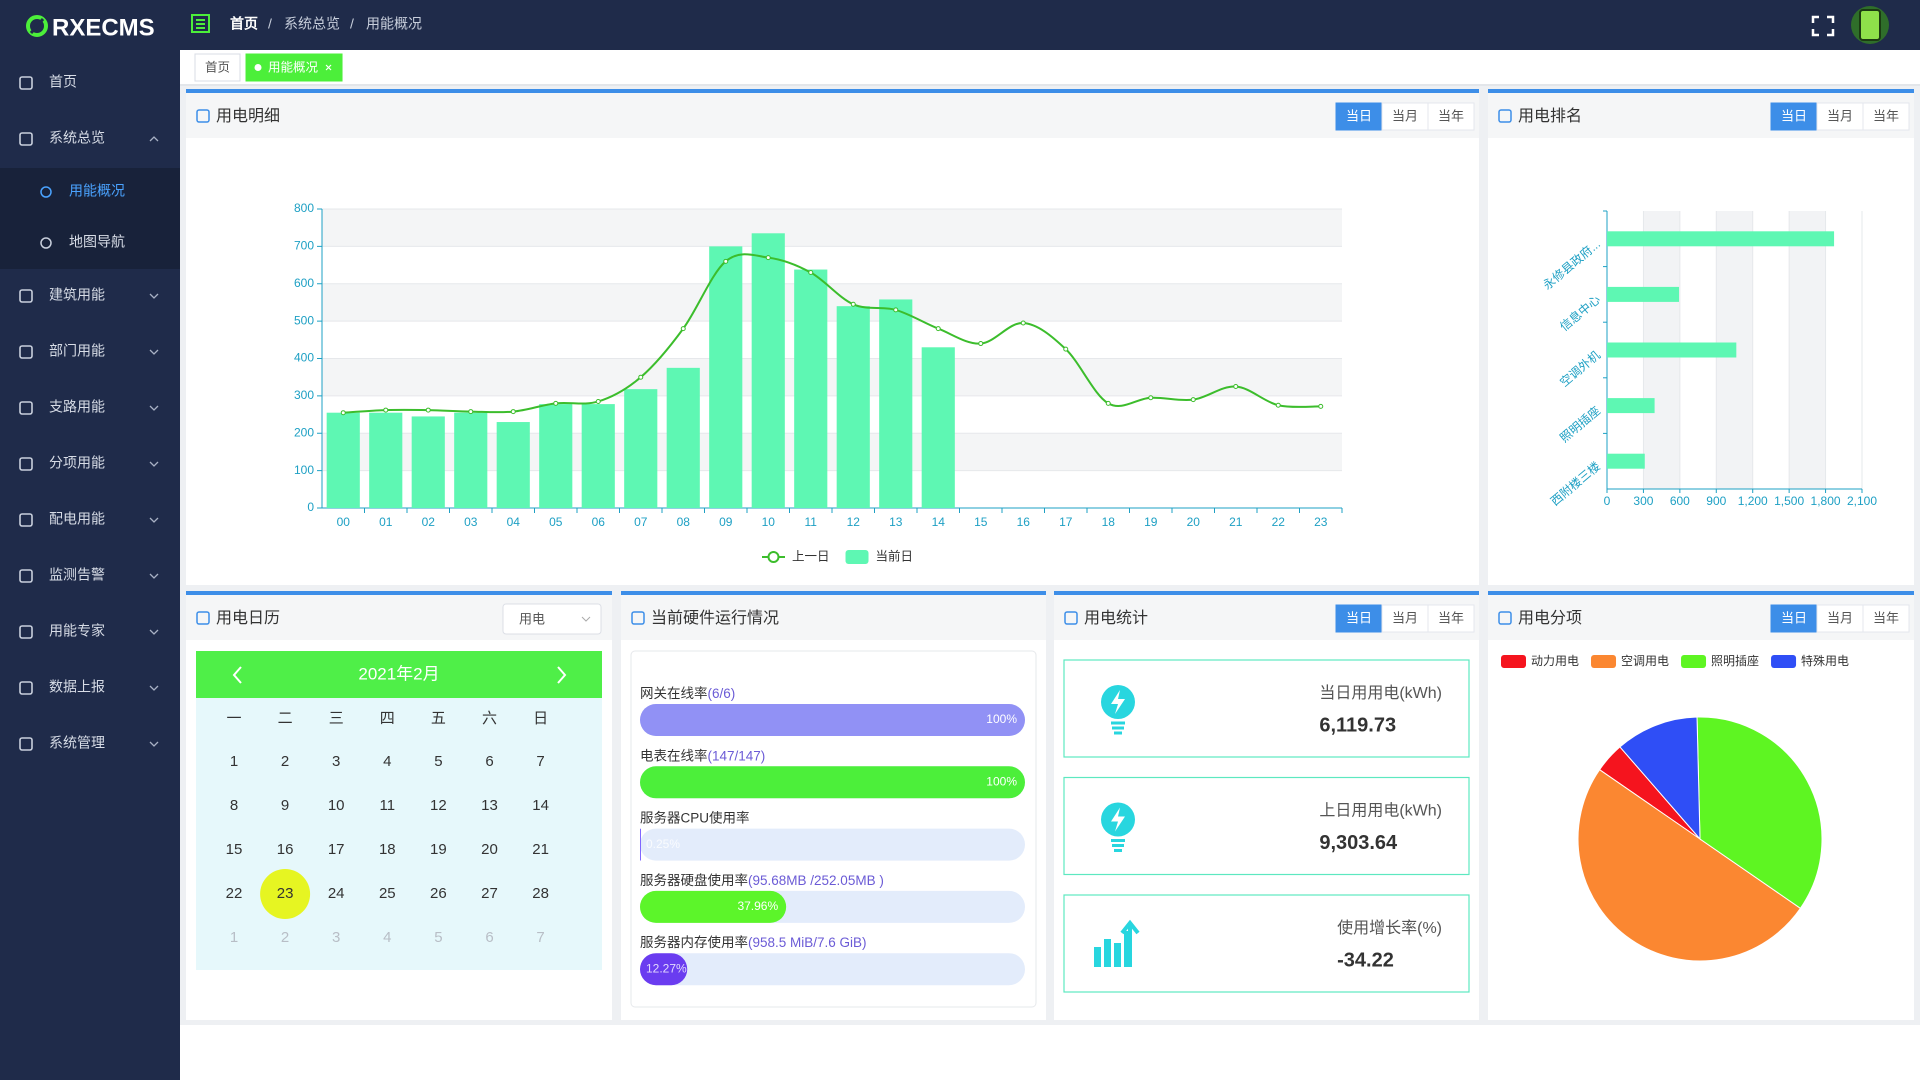 Image resolution: width=1920 pixels, height=1080 pixels. Describe the element at coordinates (438, 805) in the screenshot. I see `calendar-day: 12` at that location.